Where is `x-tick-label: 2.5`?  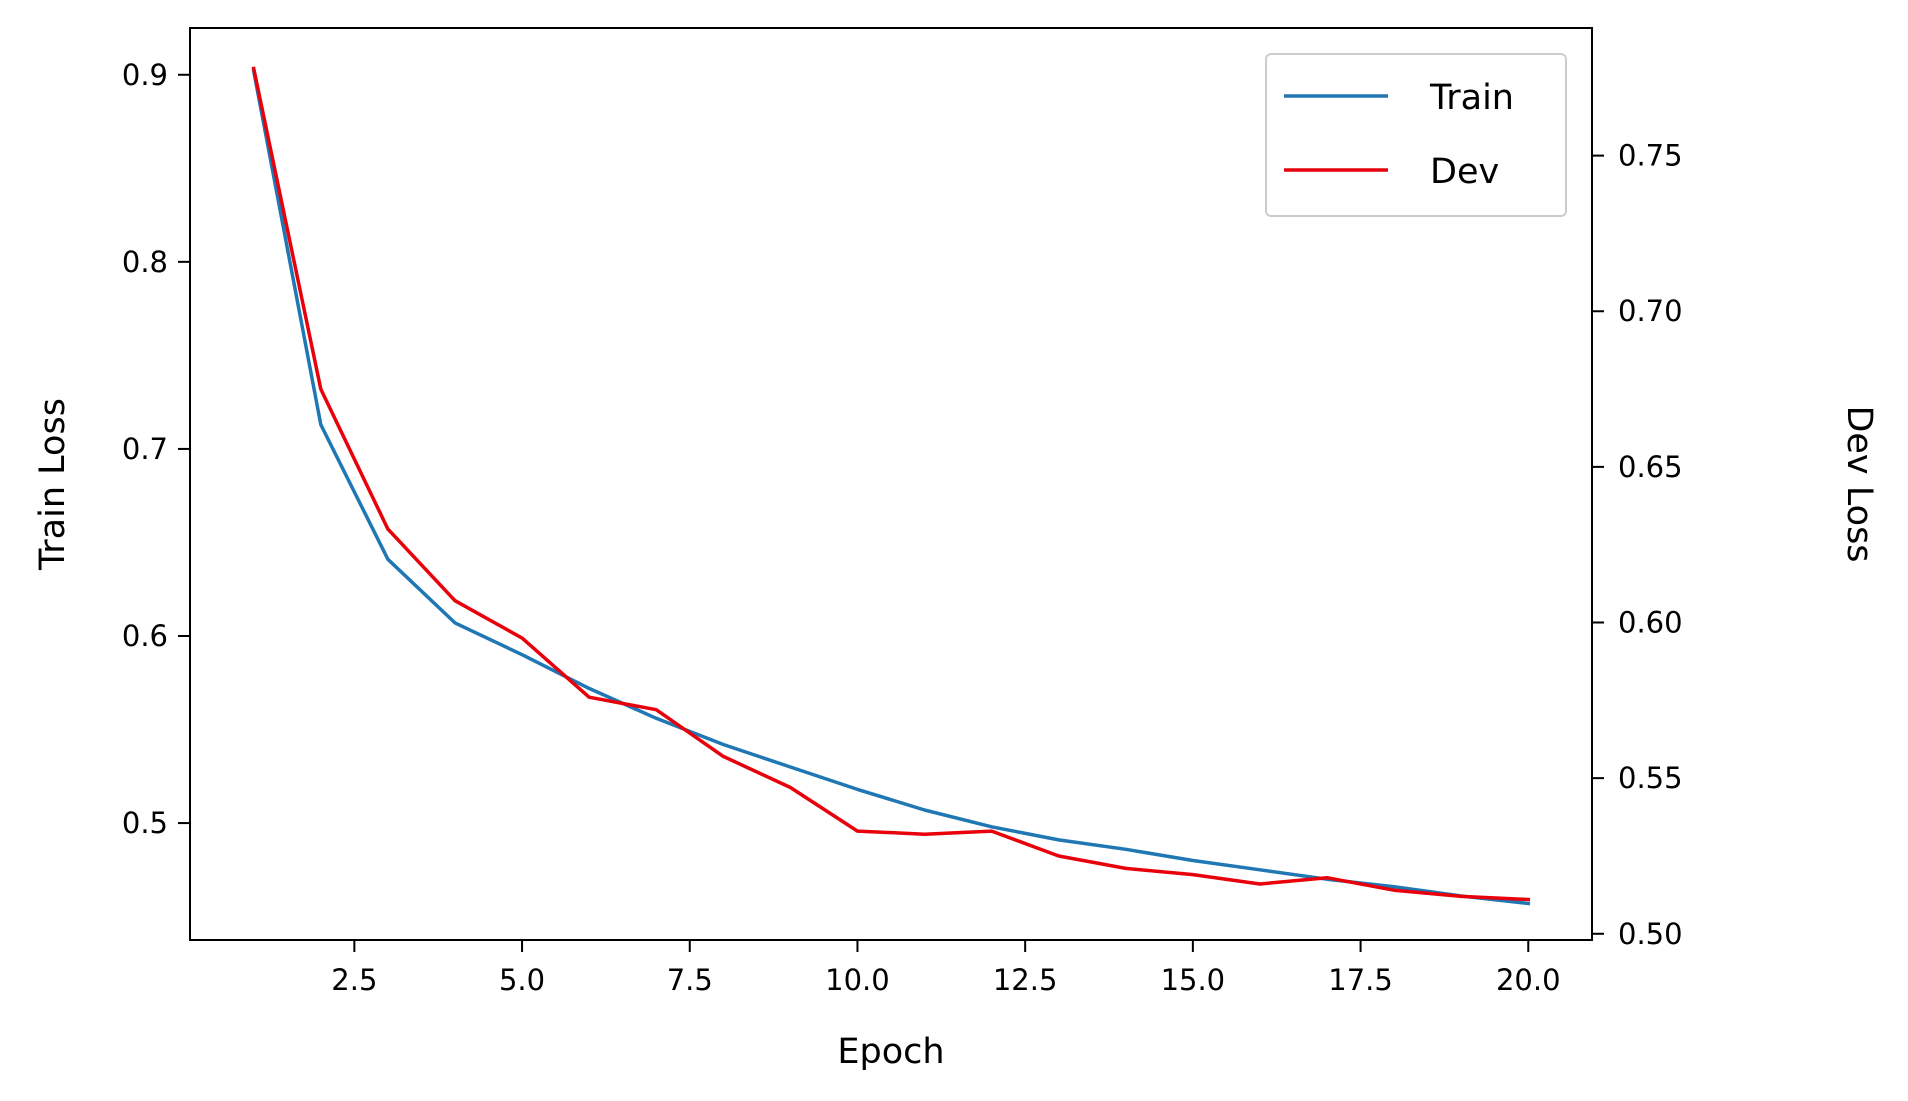
x-tick-label: 2.5 is located at coordinates (354, 980).